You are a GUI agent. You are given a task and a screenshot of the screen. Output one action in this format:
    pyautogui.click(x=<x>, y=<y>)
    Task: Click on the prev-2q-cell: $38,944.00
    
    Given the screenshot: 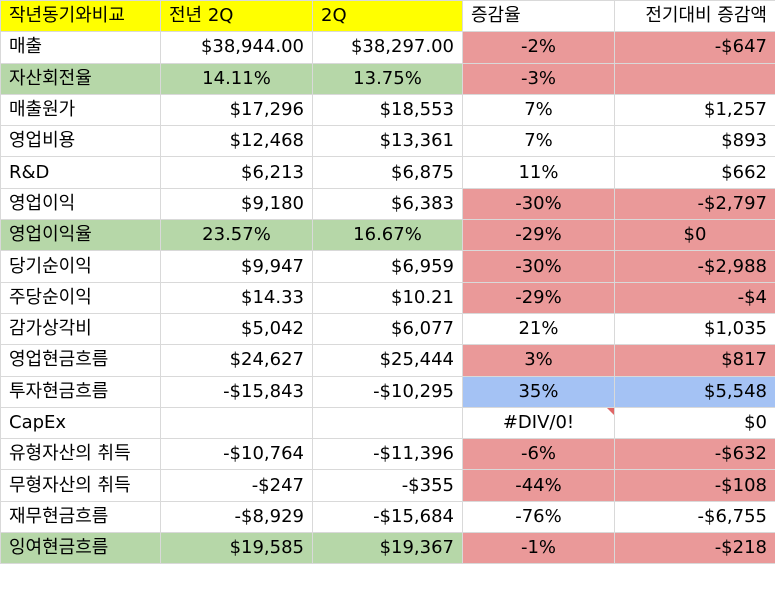 What is the action you would take?
    pyautogui.click(x=236, y=47)
    